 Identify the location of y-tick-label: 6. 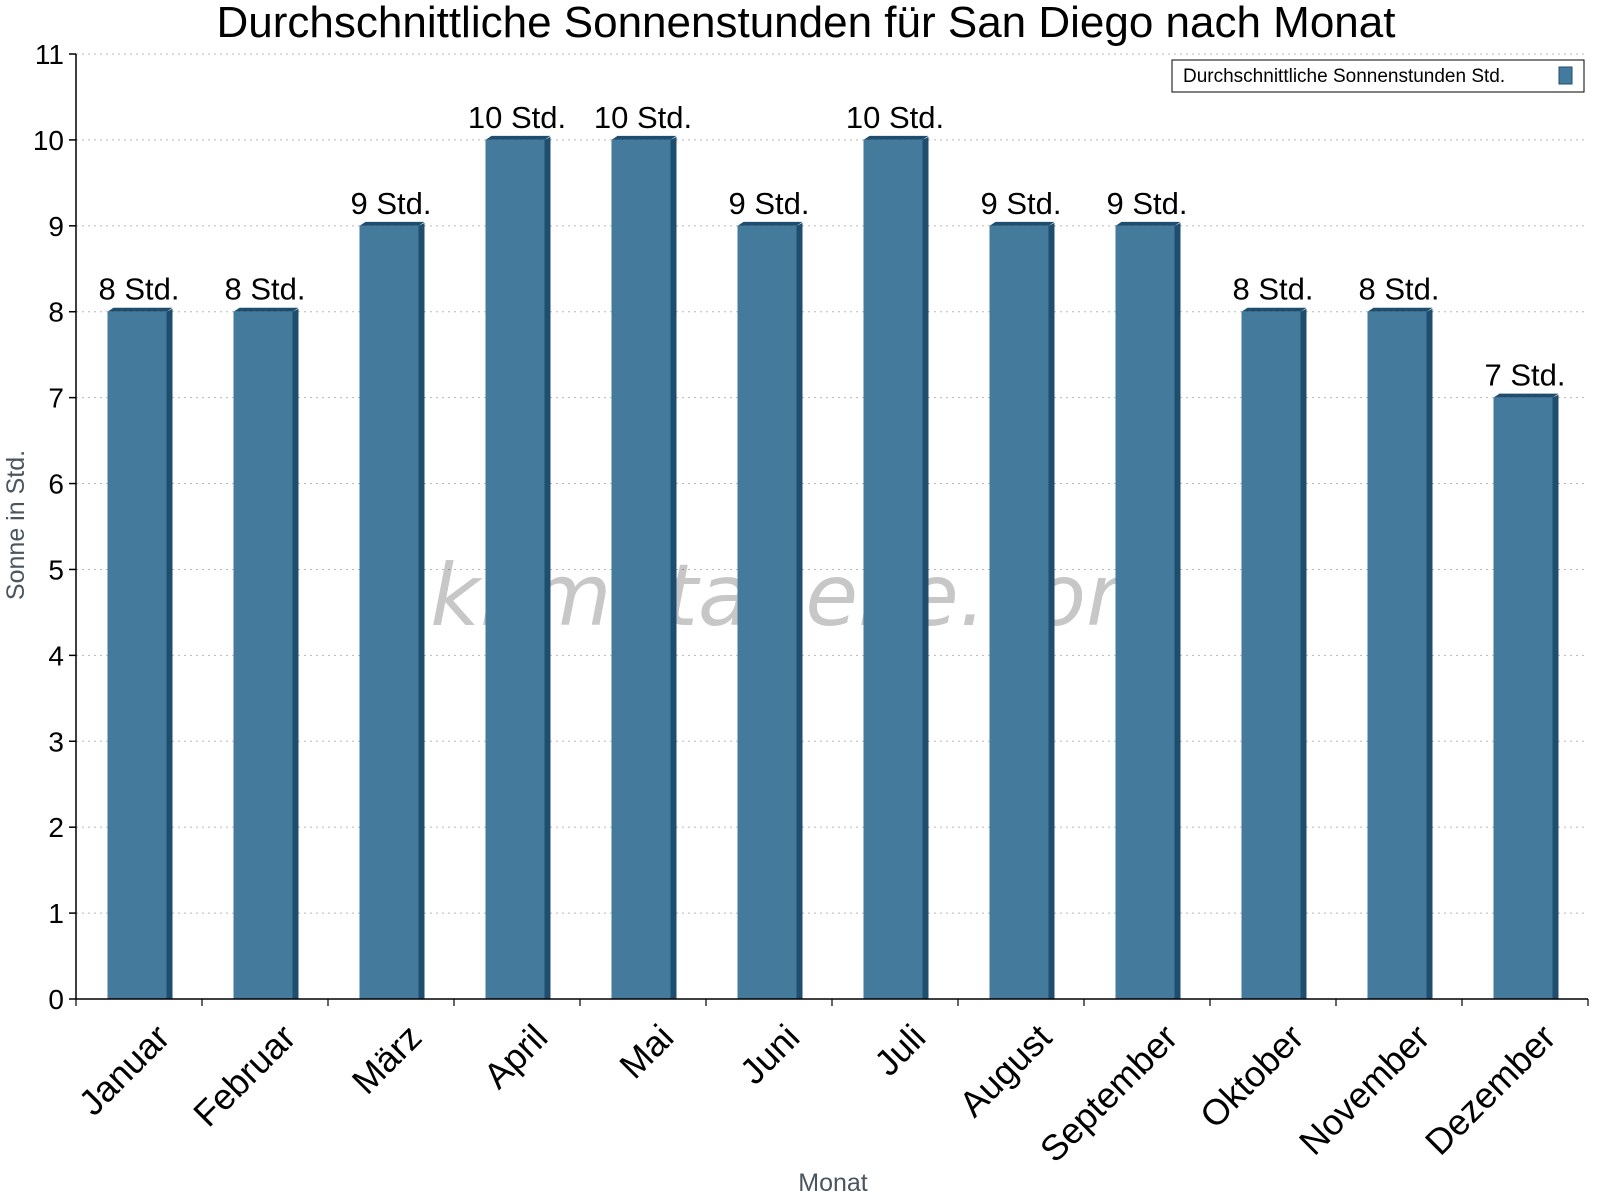
(56, 484).